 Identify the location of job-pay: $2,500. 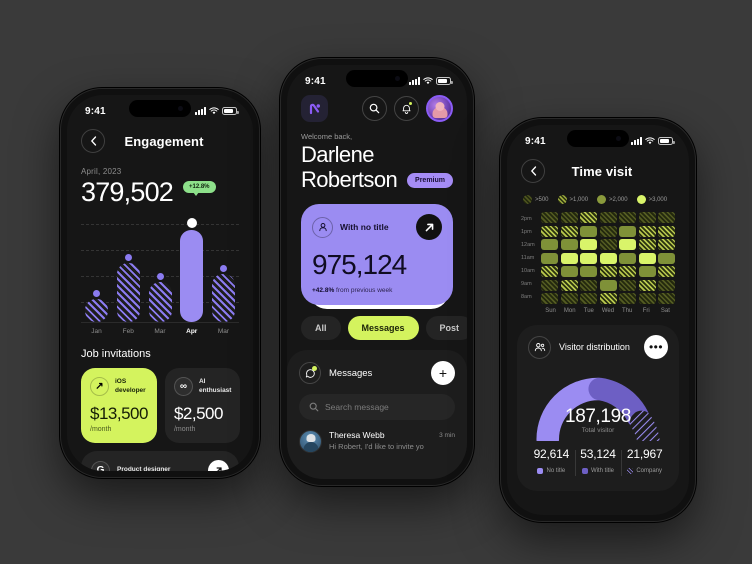
(198, 413).